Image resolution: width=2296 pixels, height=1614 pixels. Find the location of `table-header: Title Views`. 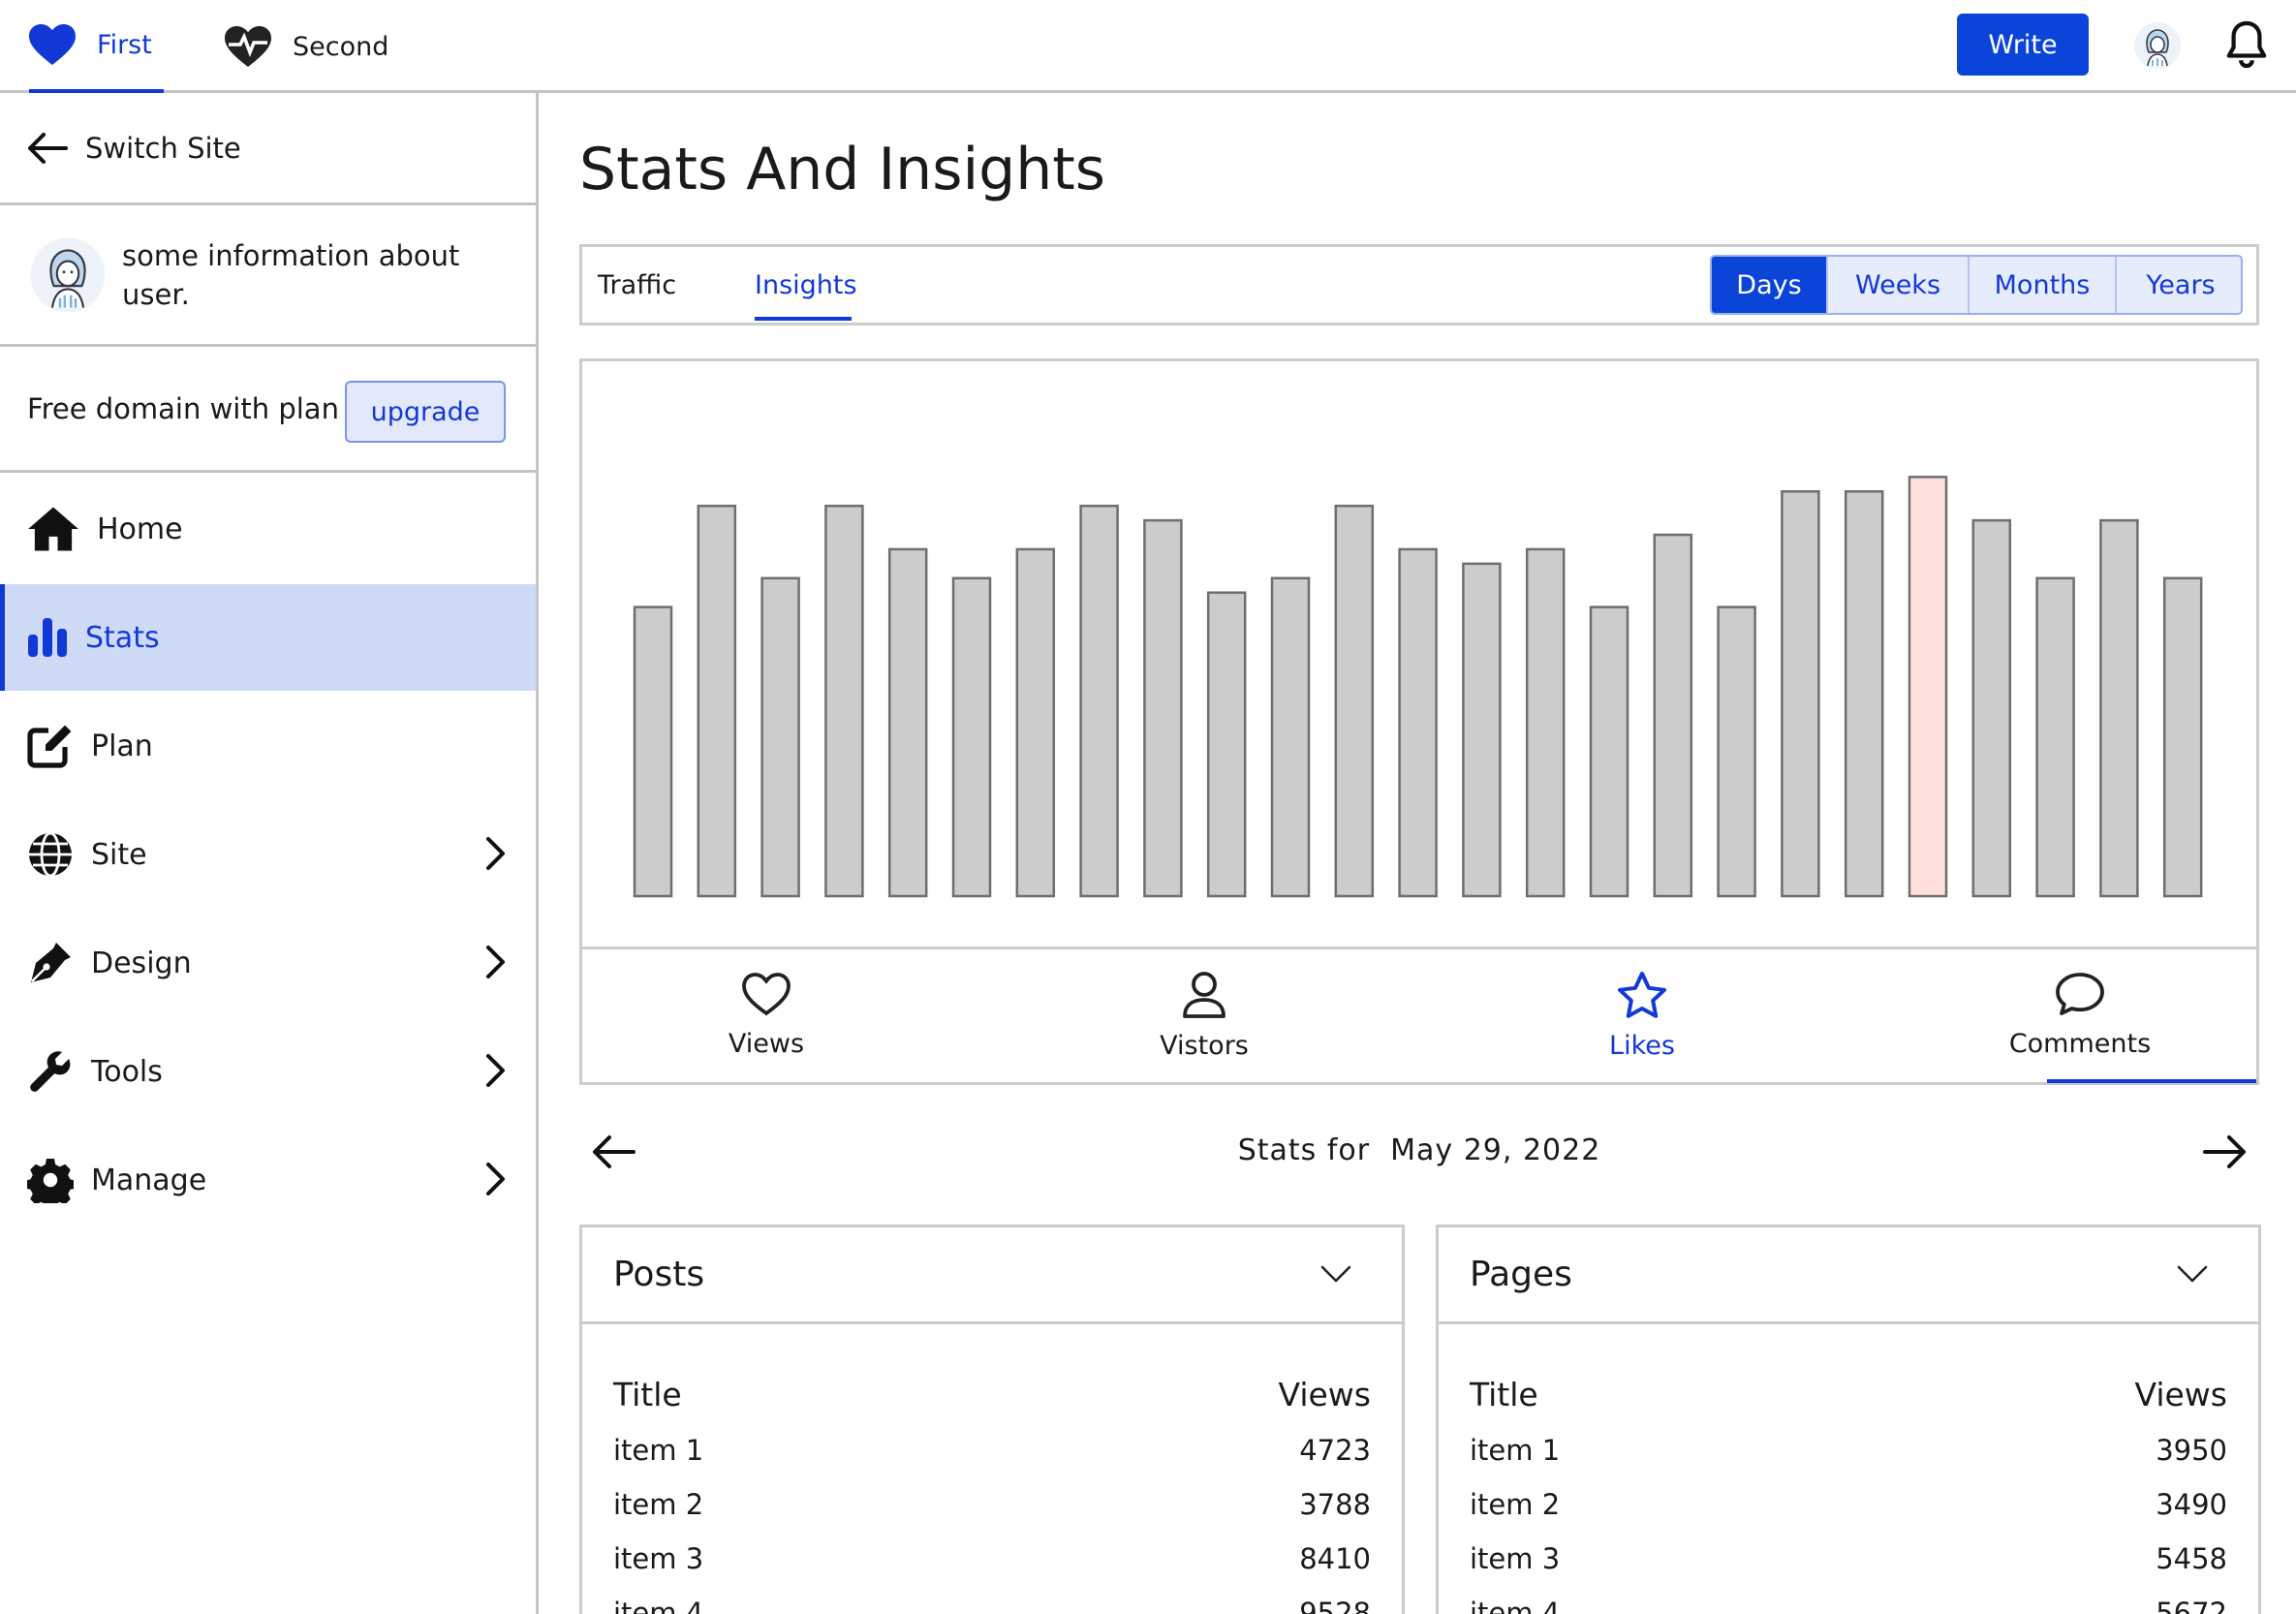

table-header: Title Views is located at coordinates (1848, 1394).